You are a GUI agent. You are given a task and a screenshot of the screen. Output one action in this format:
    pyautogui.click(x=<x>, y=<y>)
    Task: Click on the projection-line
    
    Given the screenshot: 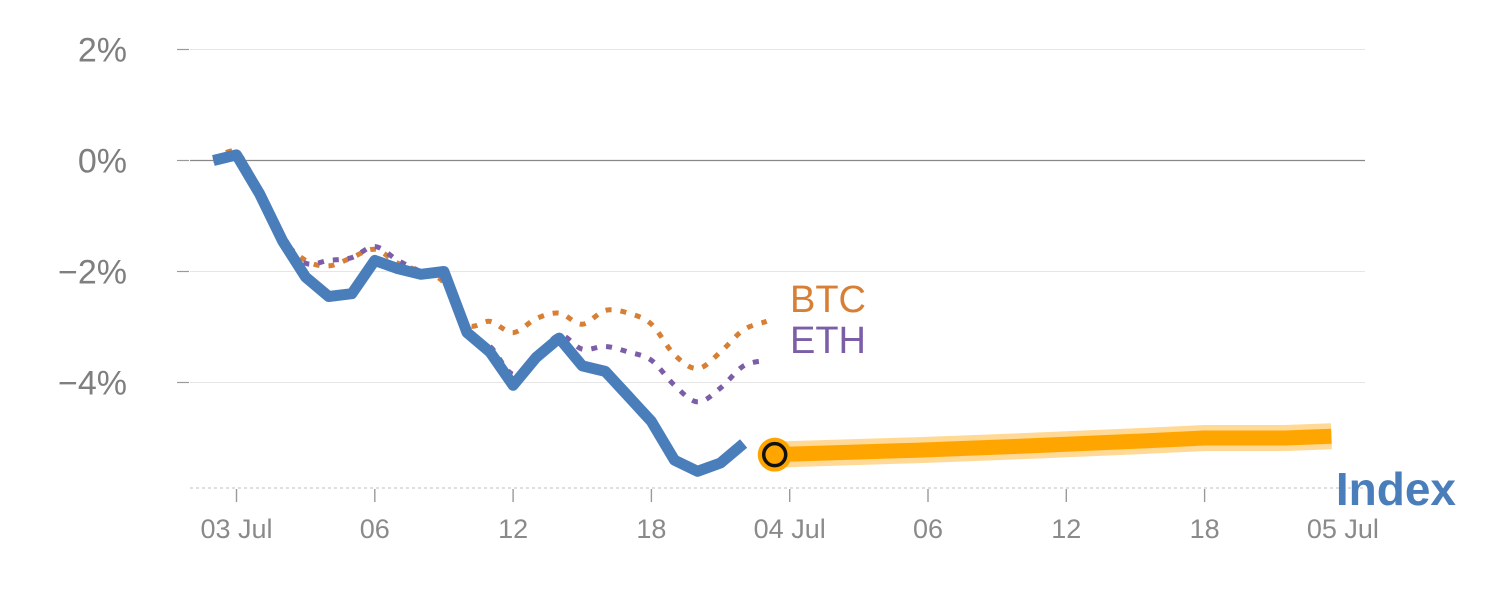 What is the action you would take?
    pyautogui.click(x=1053, y=445)
    